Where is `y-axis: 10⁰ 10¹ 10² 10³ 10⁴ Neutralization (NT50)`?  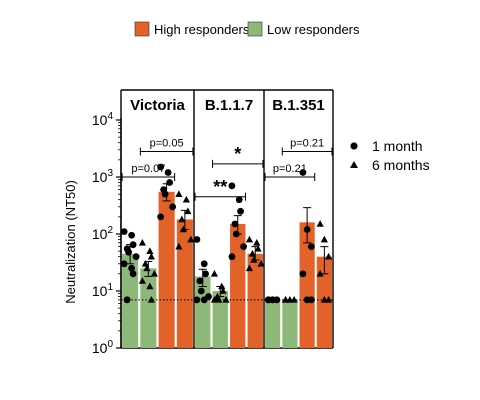 y-axis: 10⁰ 10¹ 10² 10³ 10⁴ Neutralization (NT50) is located at coordinates (92, 233).